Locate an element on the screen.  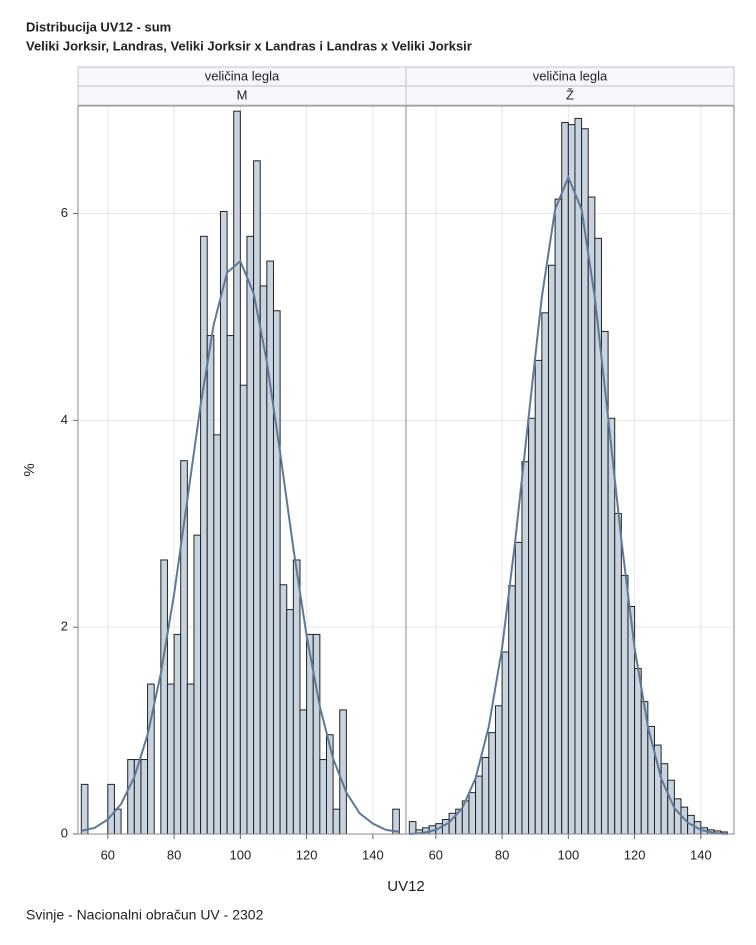
y-axis-label: % is located at coordinates (29, 469).